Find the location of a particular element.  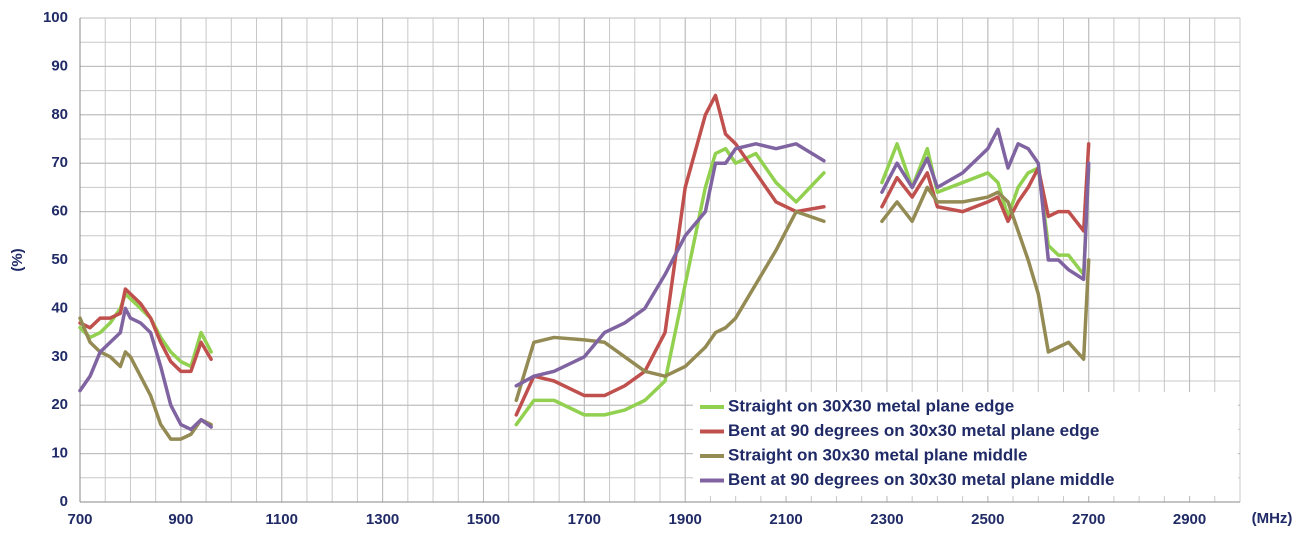

legend-box is located at coordinates (965, 444).